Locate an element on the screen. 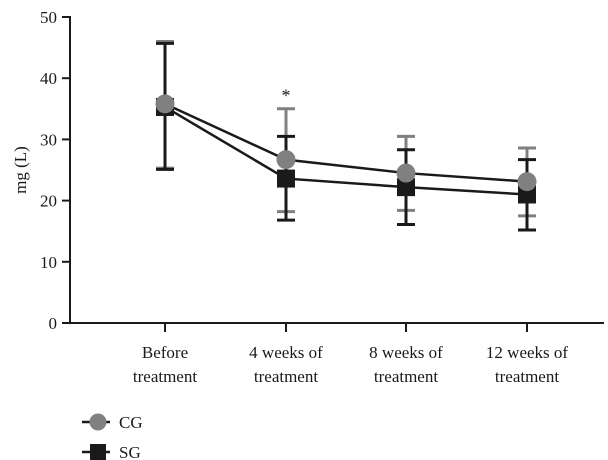 The image size is (608, 460). legend-item-cg: CG is located at coordinates (112, 422).